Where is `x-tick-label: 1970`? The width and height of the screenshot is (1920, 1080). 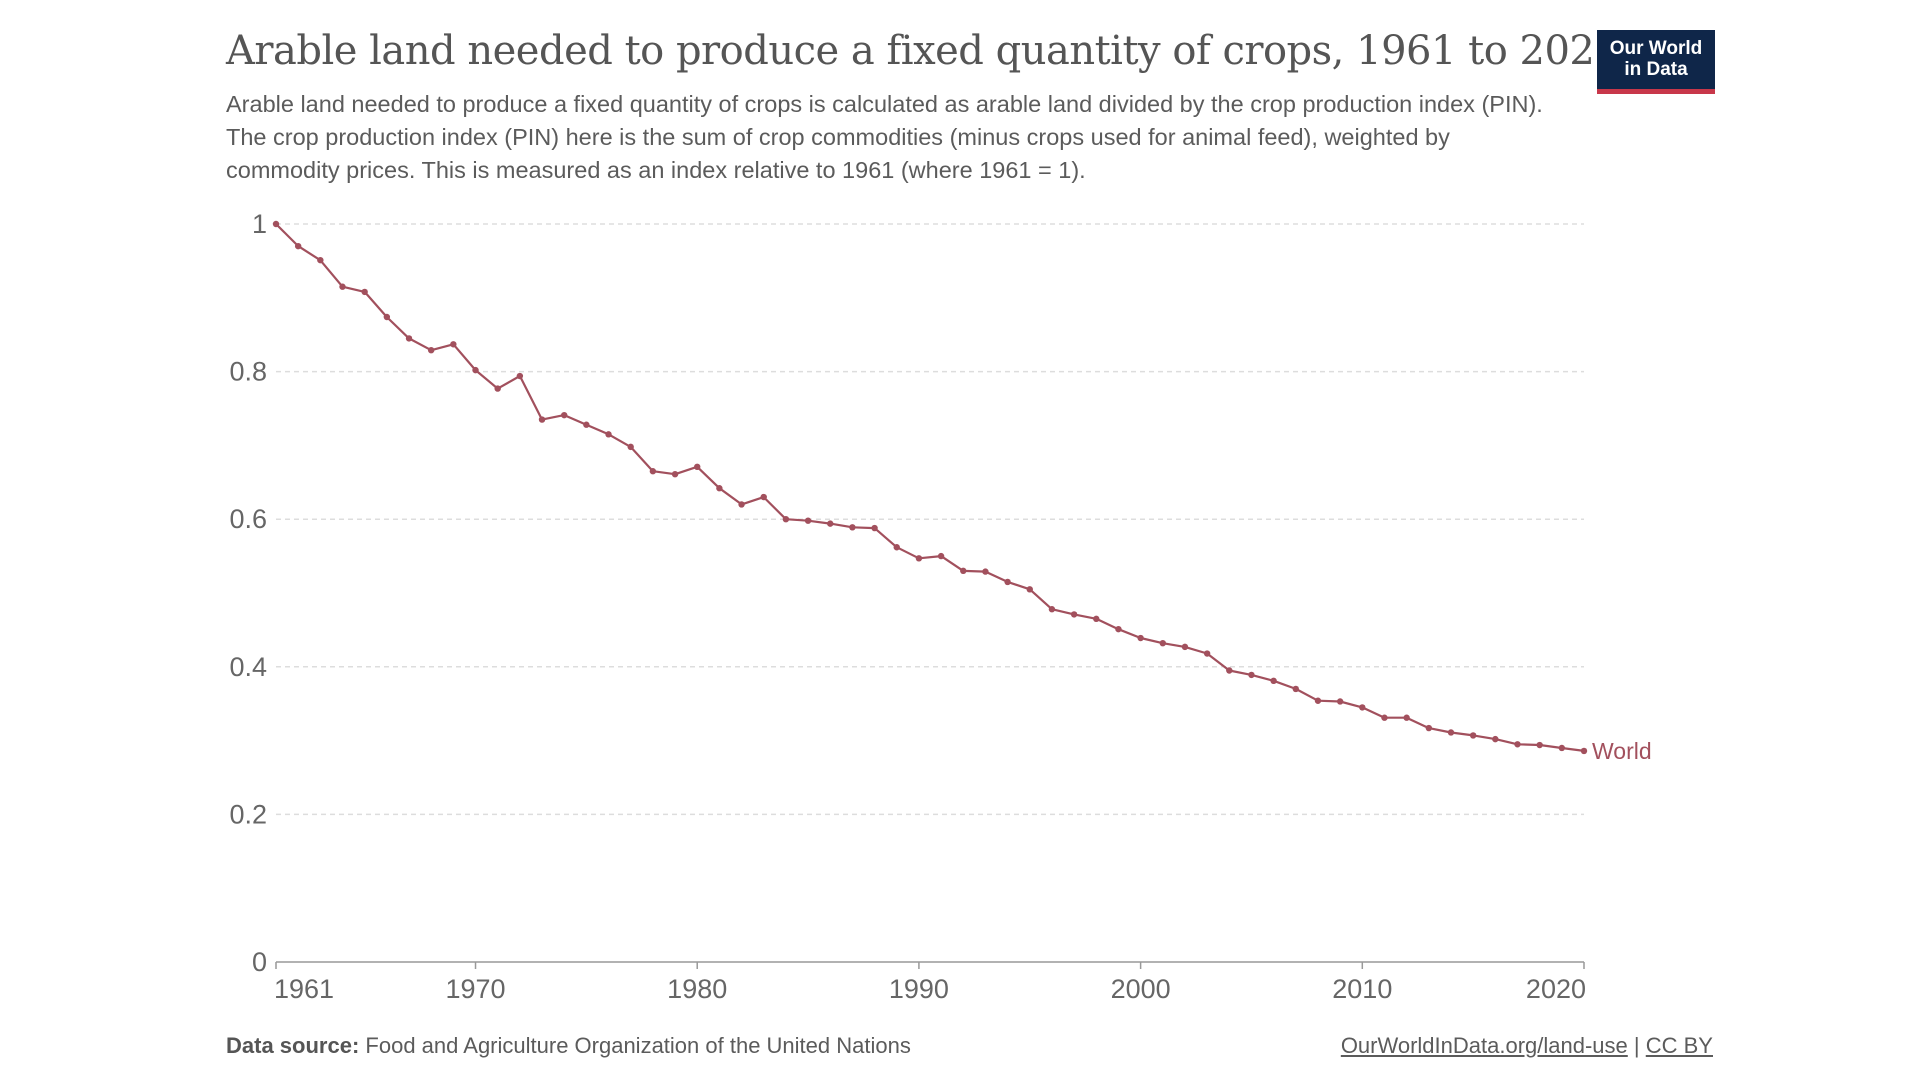
x-tick-label: 1970 is located at coordinates (475, 989).